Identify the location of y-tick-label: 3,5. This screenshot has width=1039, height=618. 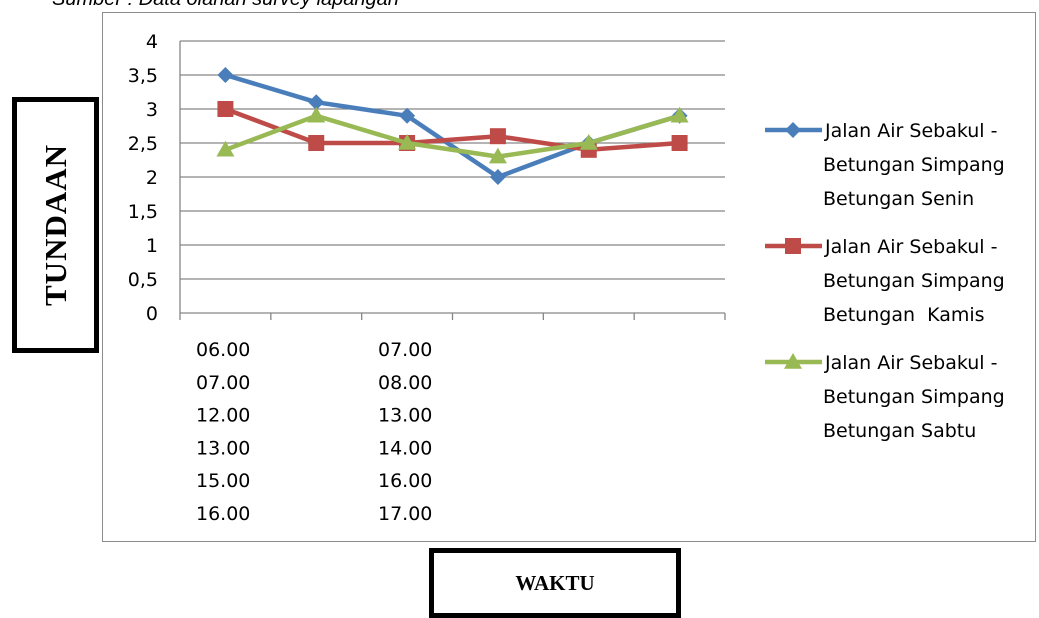
(143, 76).